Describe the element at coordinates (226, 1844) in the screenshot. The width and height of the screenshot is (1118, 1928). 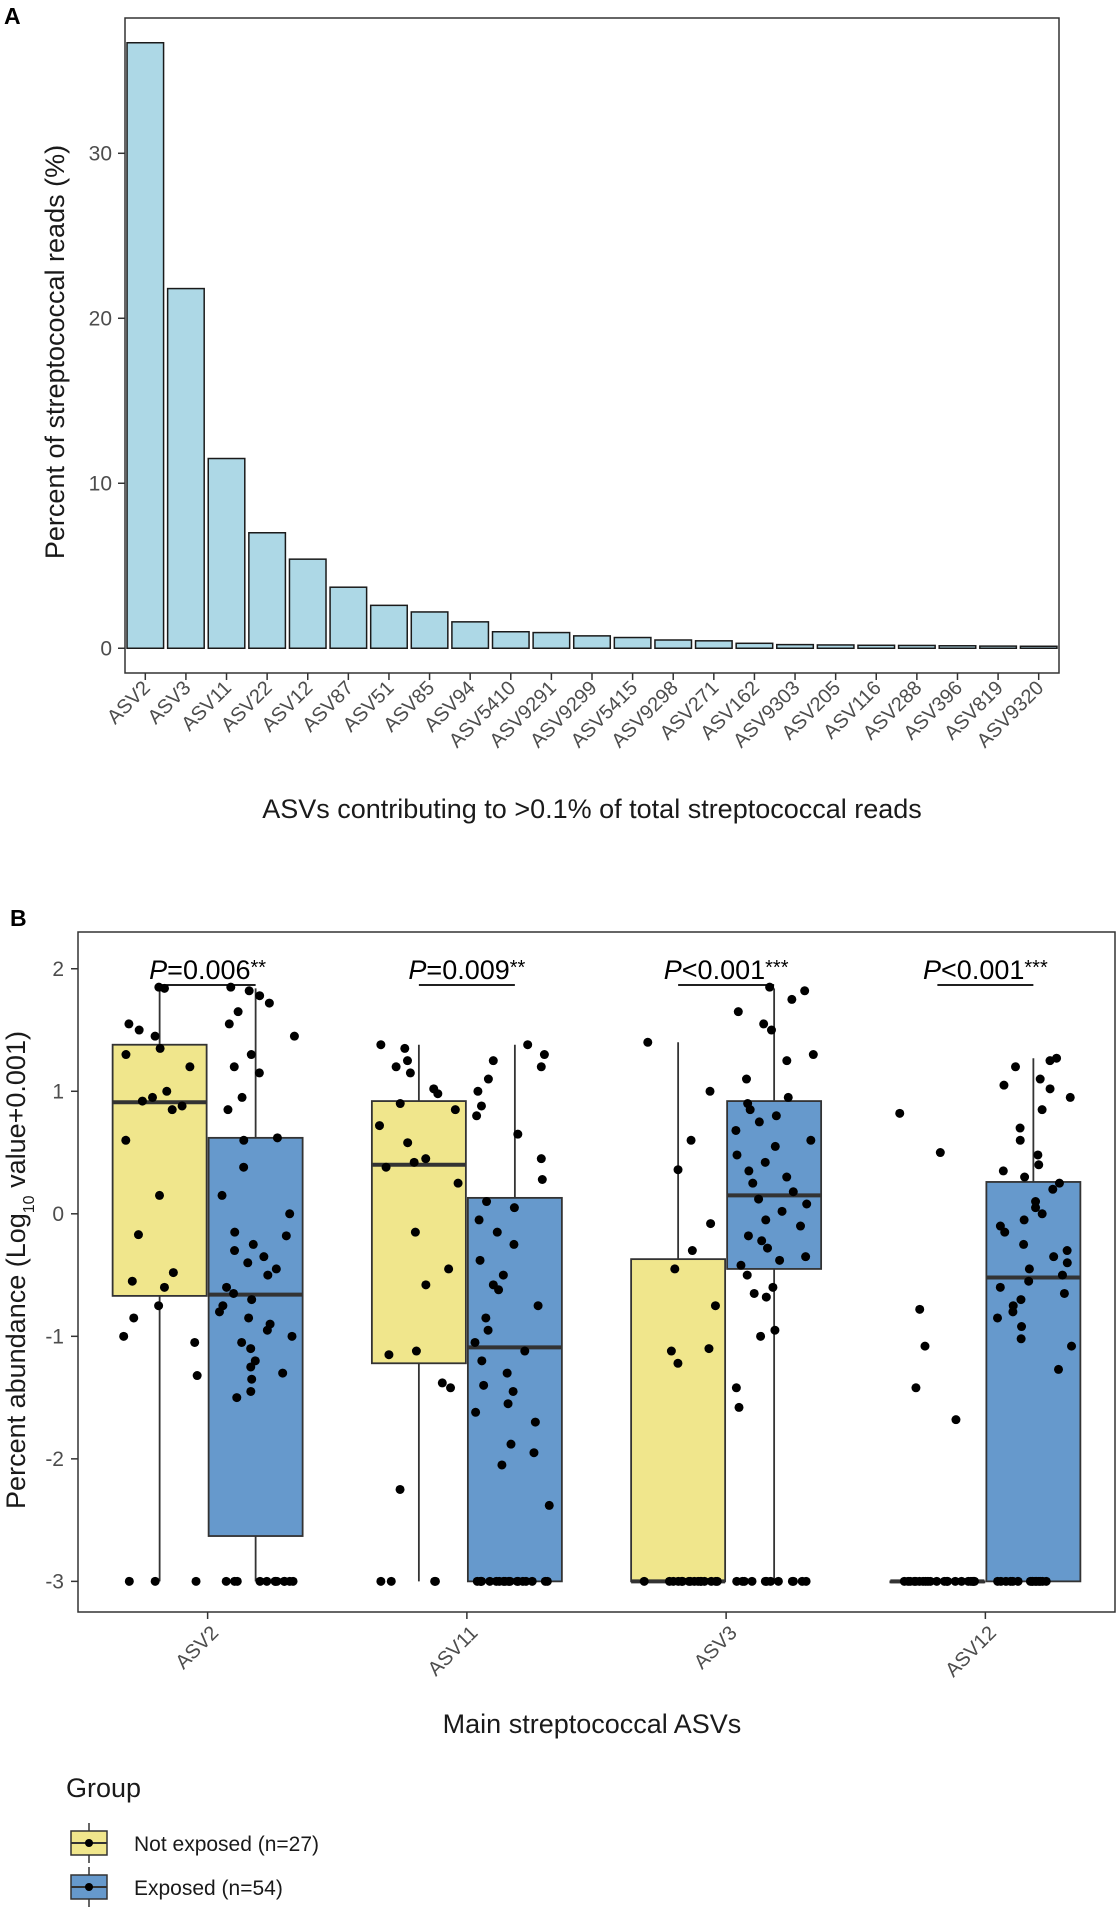
I see `legend-label: Not exposed (n=27)` at that location.